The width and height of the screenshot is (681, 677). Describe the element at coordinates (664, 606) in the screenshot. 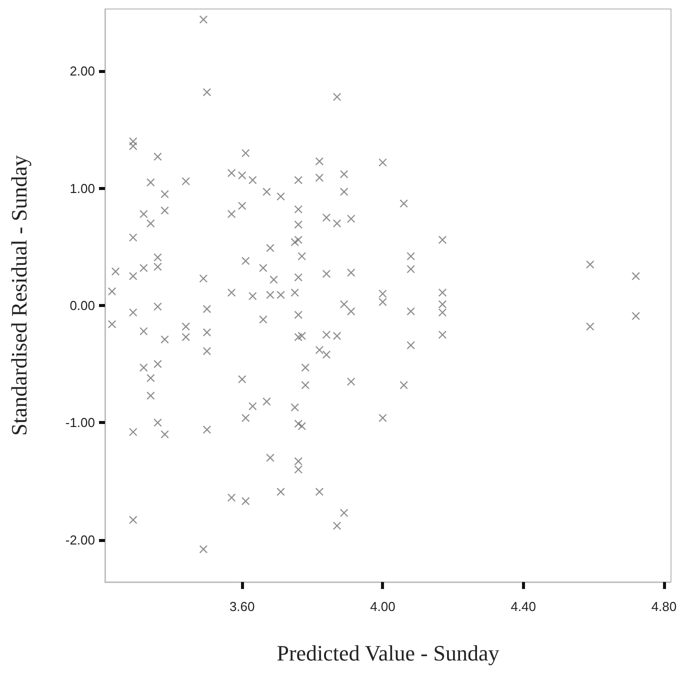

I see `x-tick-label: 4.80` at that location.